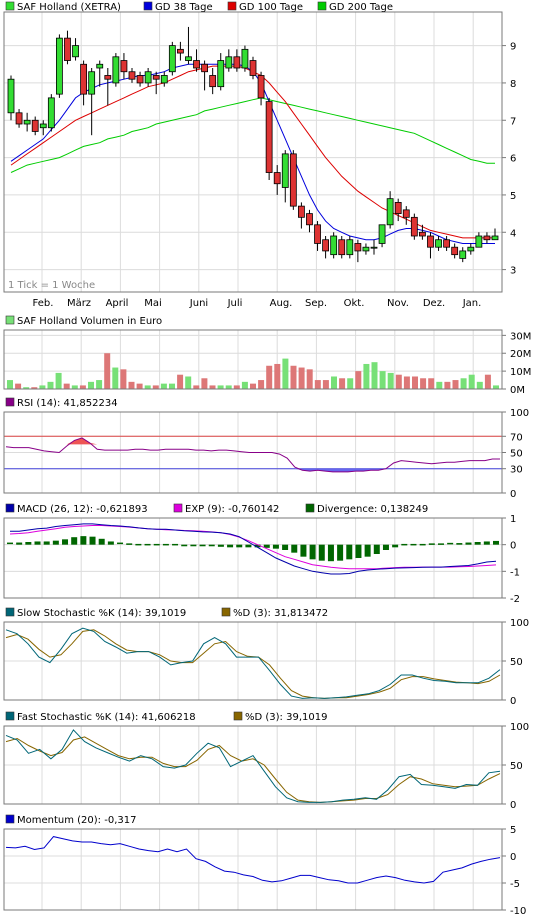  What do you see at coordinates (516, 437) in the screenshot?
I see `y-tick-label: 70` at bounding box center [516, 437].